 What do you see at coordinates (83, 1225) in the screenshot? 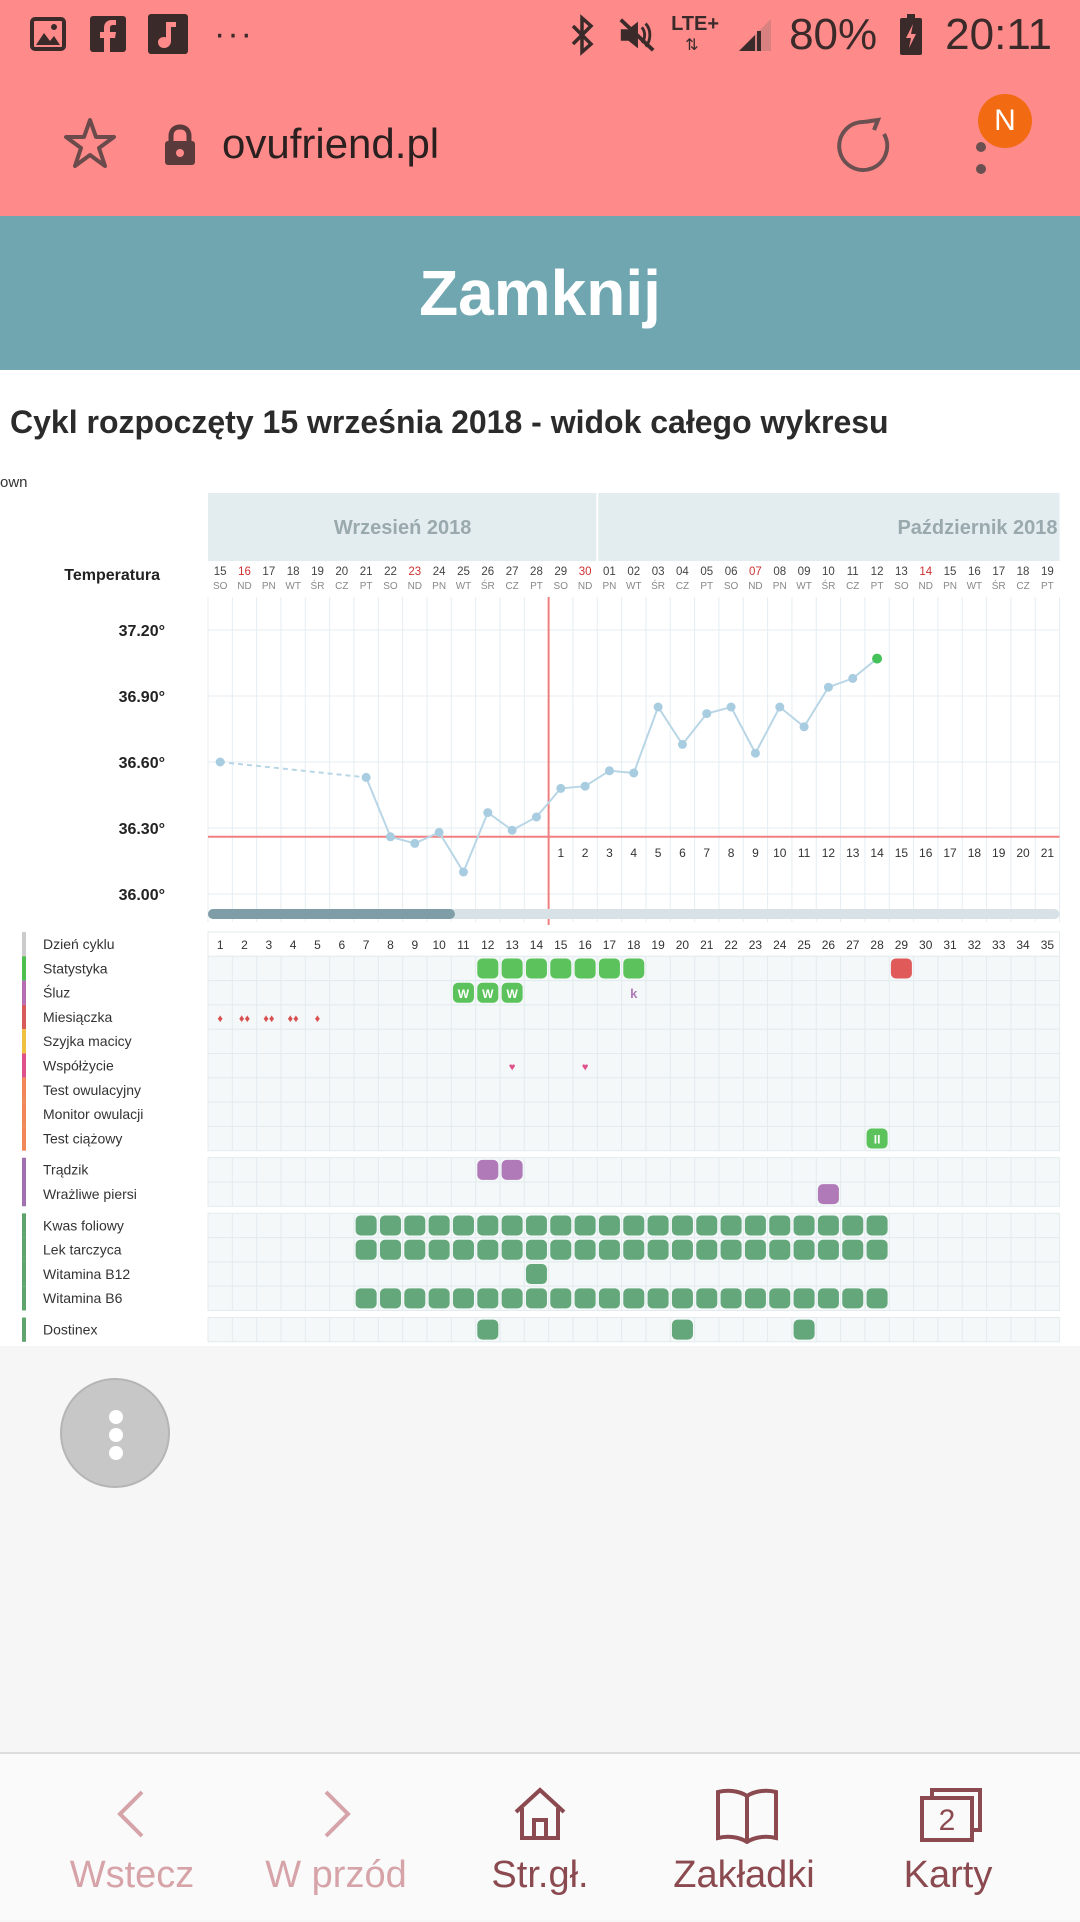
I see `row-label: Kwas foliowy` at bounding box center [83, 1225].